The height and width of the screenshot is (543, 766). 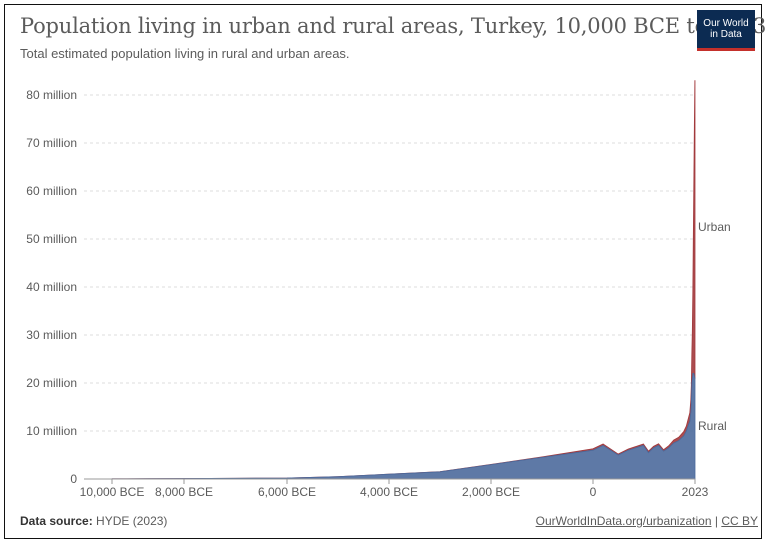 I want to click on footer-links: OurWorldInData.org/urbanization | CC BY, so click(x=647, y=521).